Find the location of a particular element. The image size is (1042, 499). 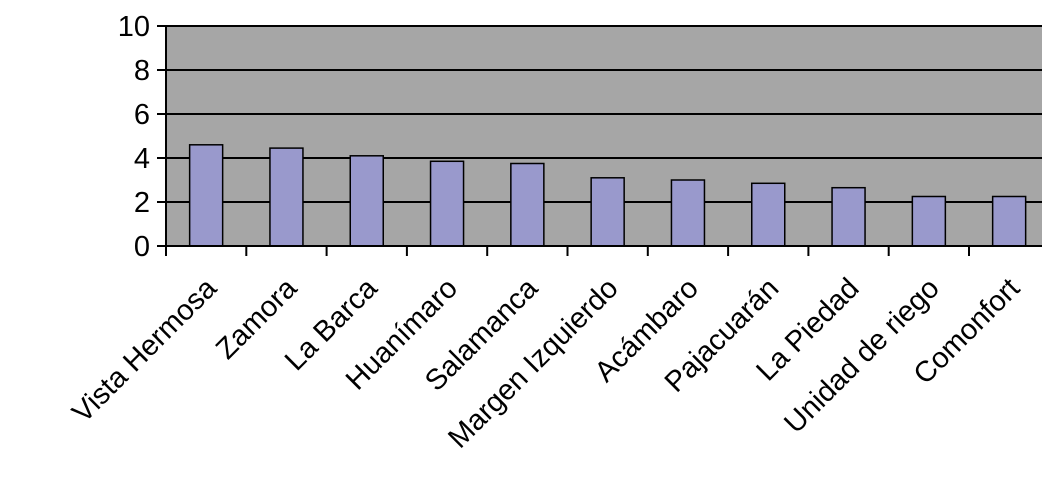

y-tick-label: 2 is located at coordinates (142, 203).